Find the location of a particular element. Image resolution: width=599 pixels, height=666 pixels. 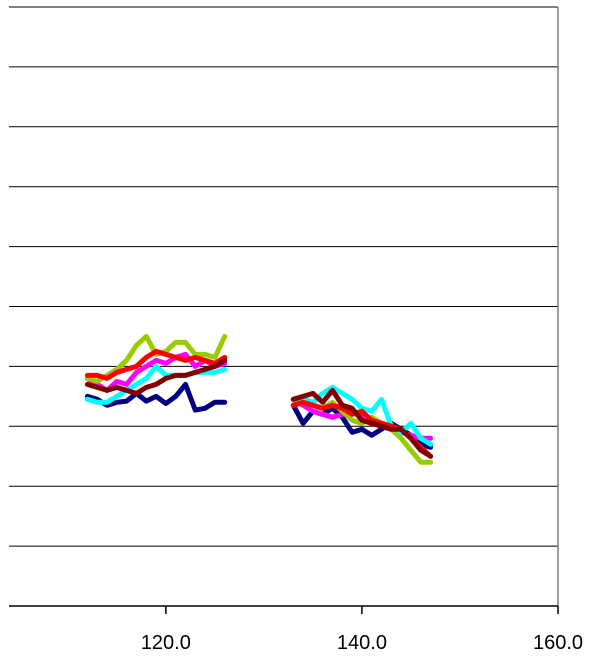

x-tick-label: 160.0 is located at coordinates (558, 643).